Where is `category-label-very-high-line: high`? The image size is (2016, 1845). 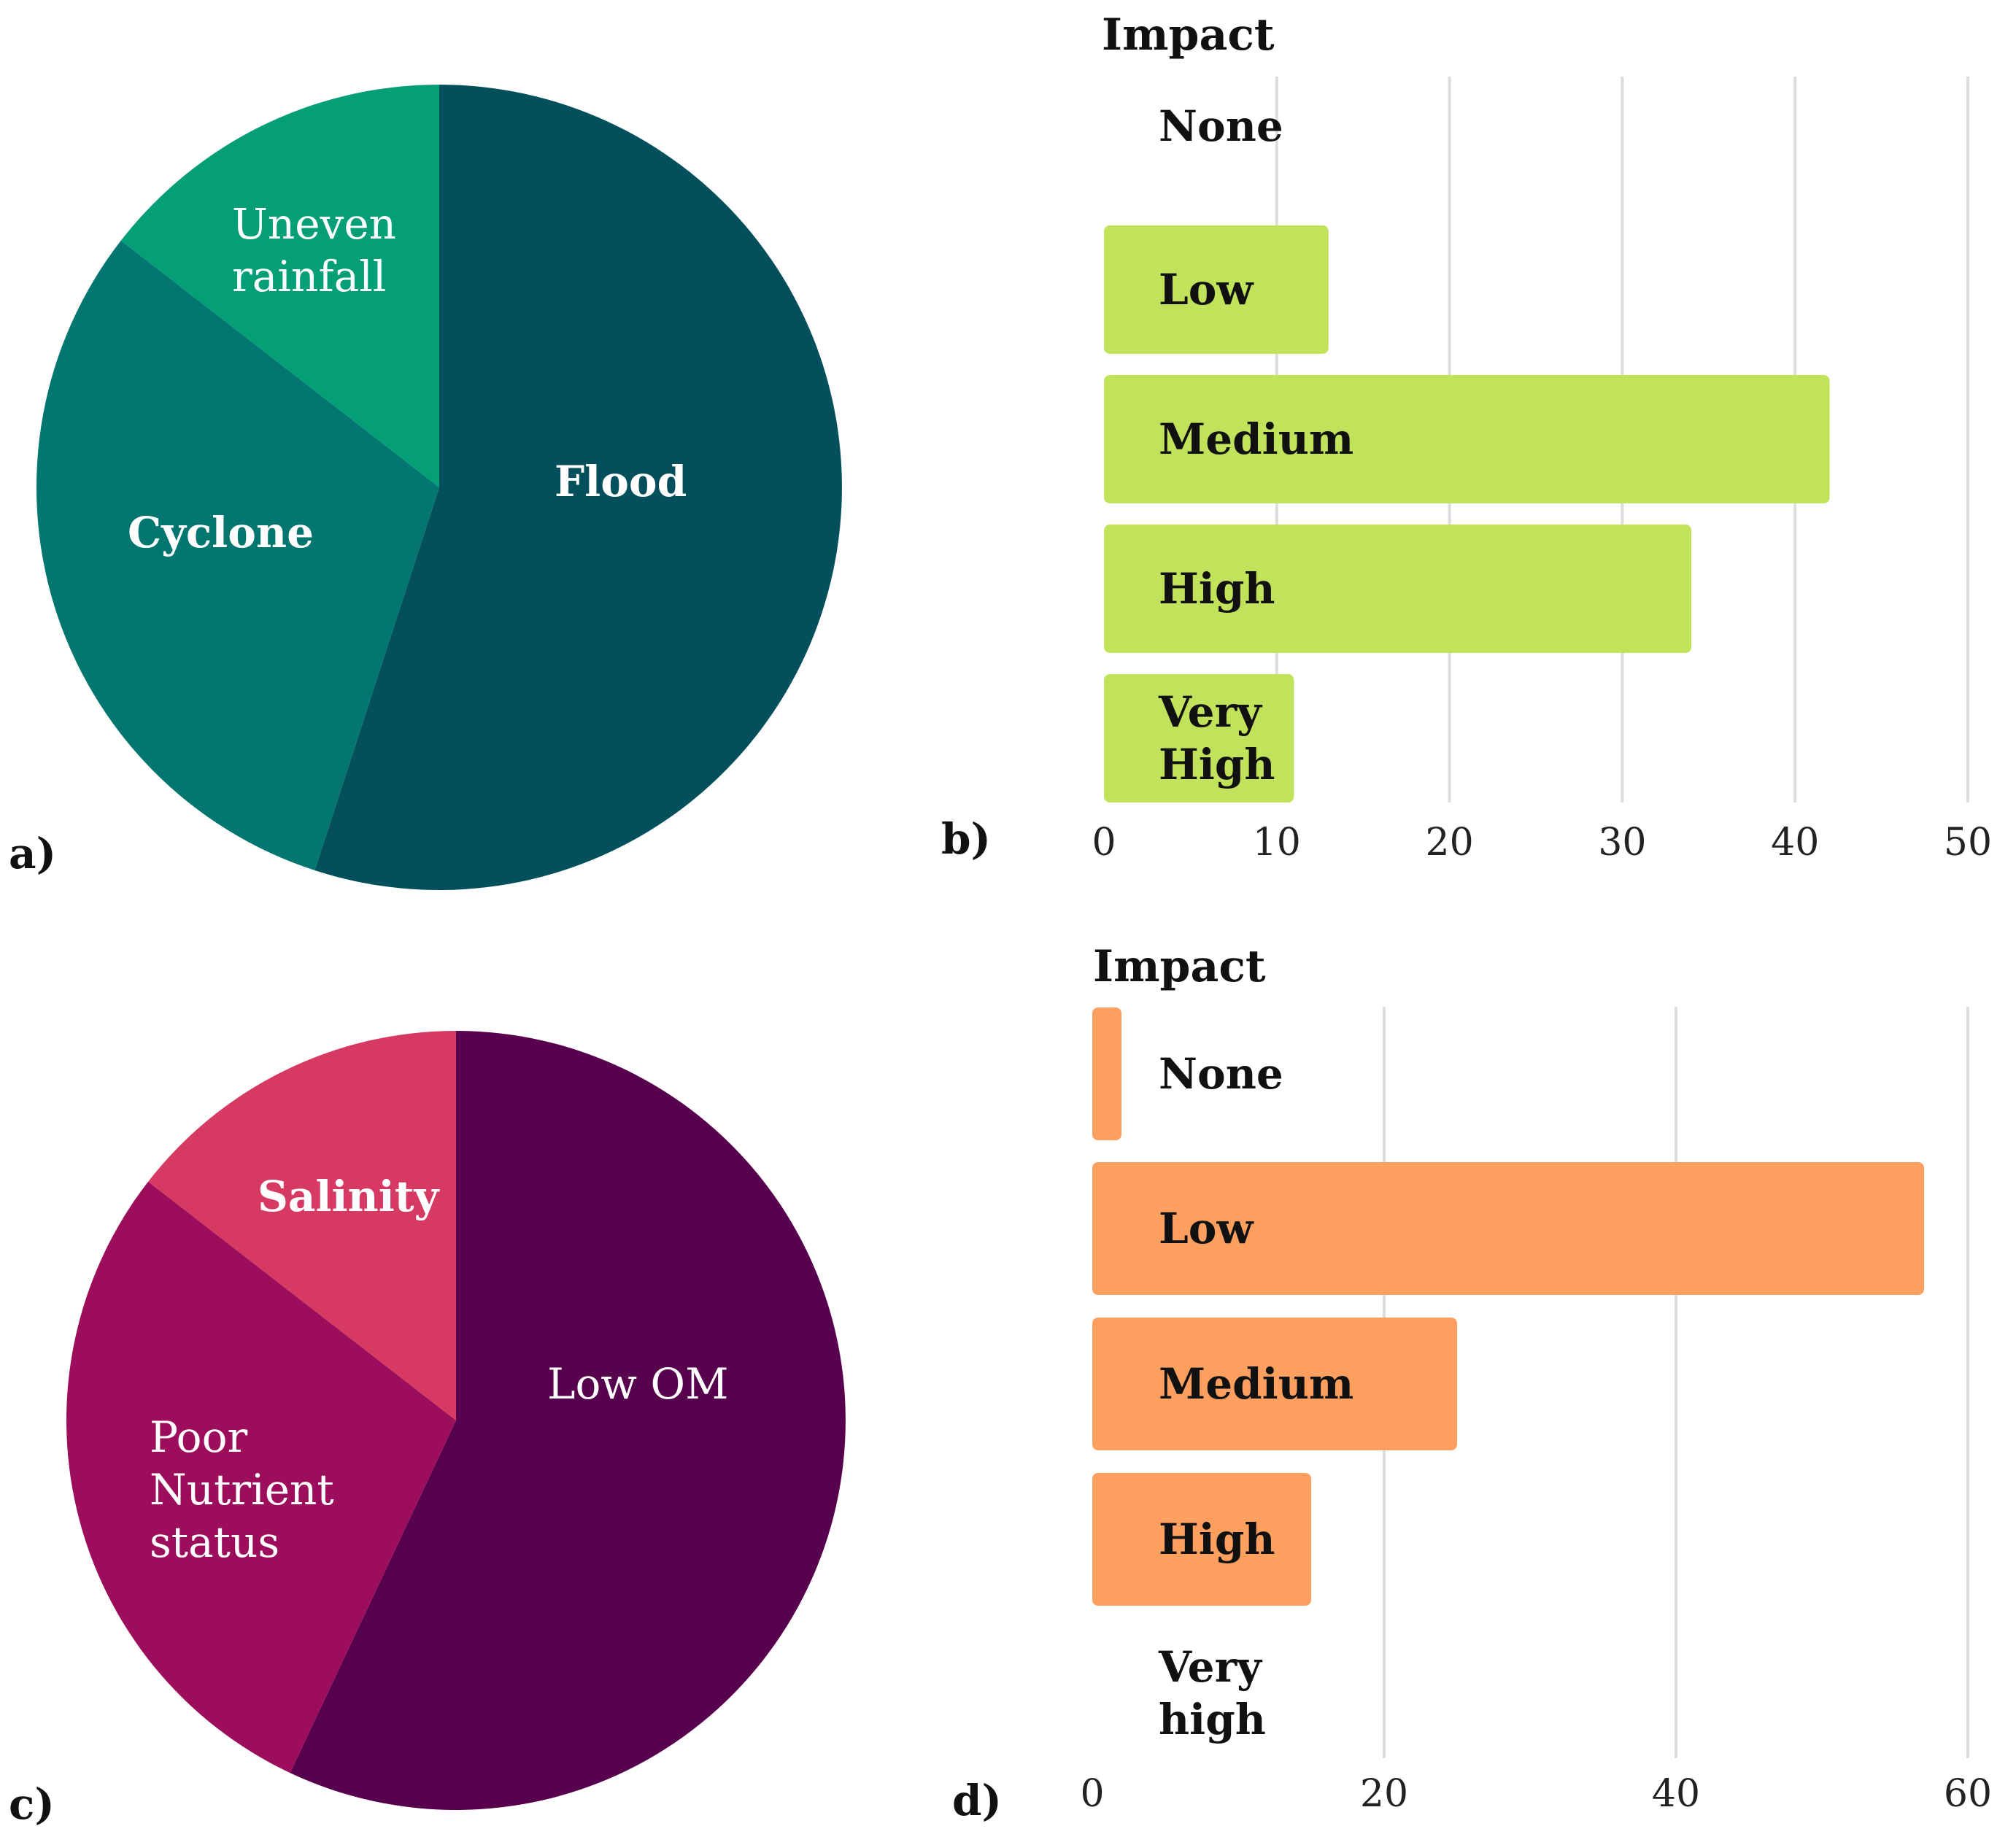
category-label-very-high-line: high is located at coordinates (1212, 1719).